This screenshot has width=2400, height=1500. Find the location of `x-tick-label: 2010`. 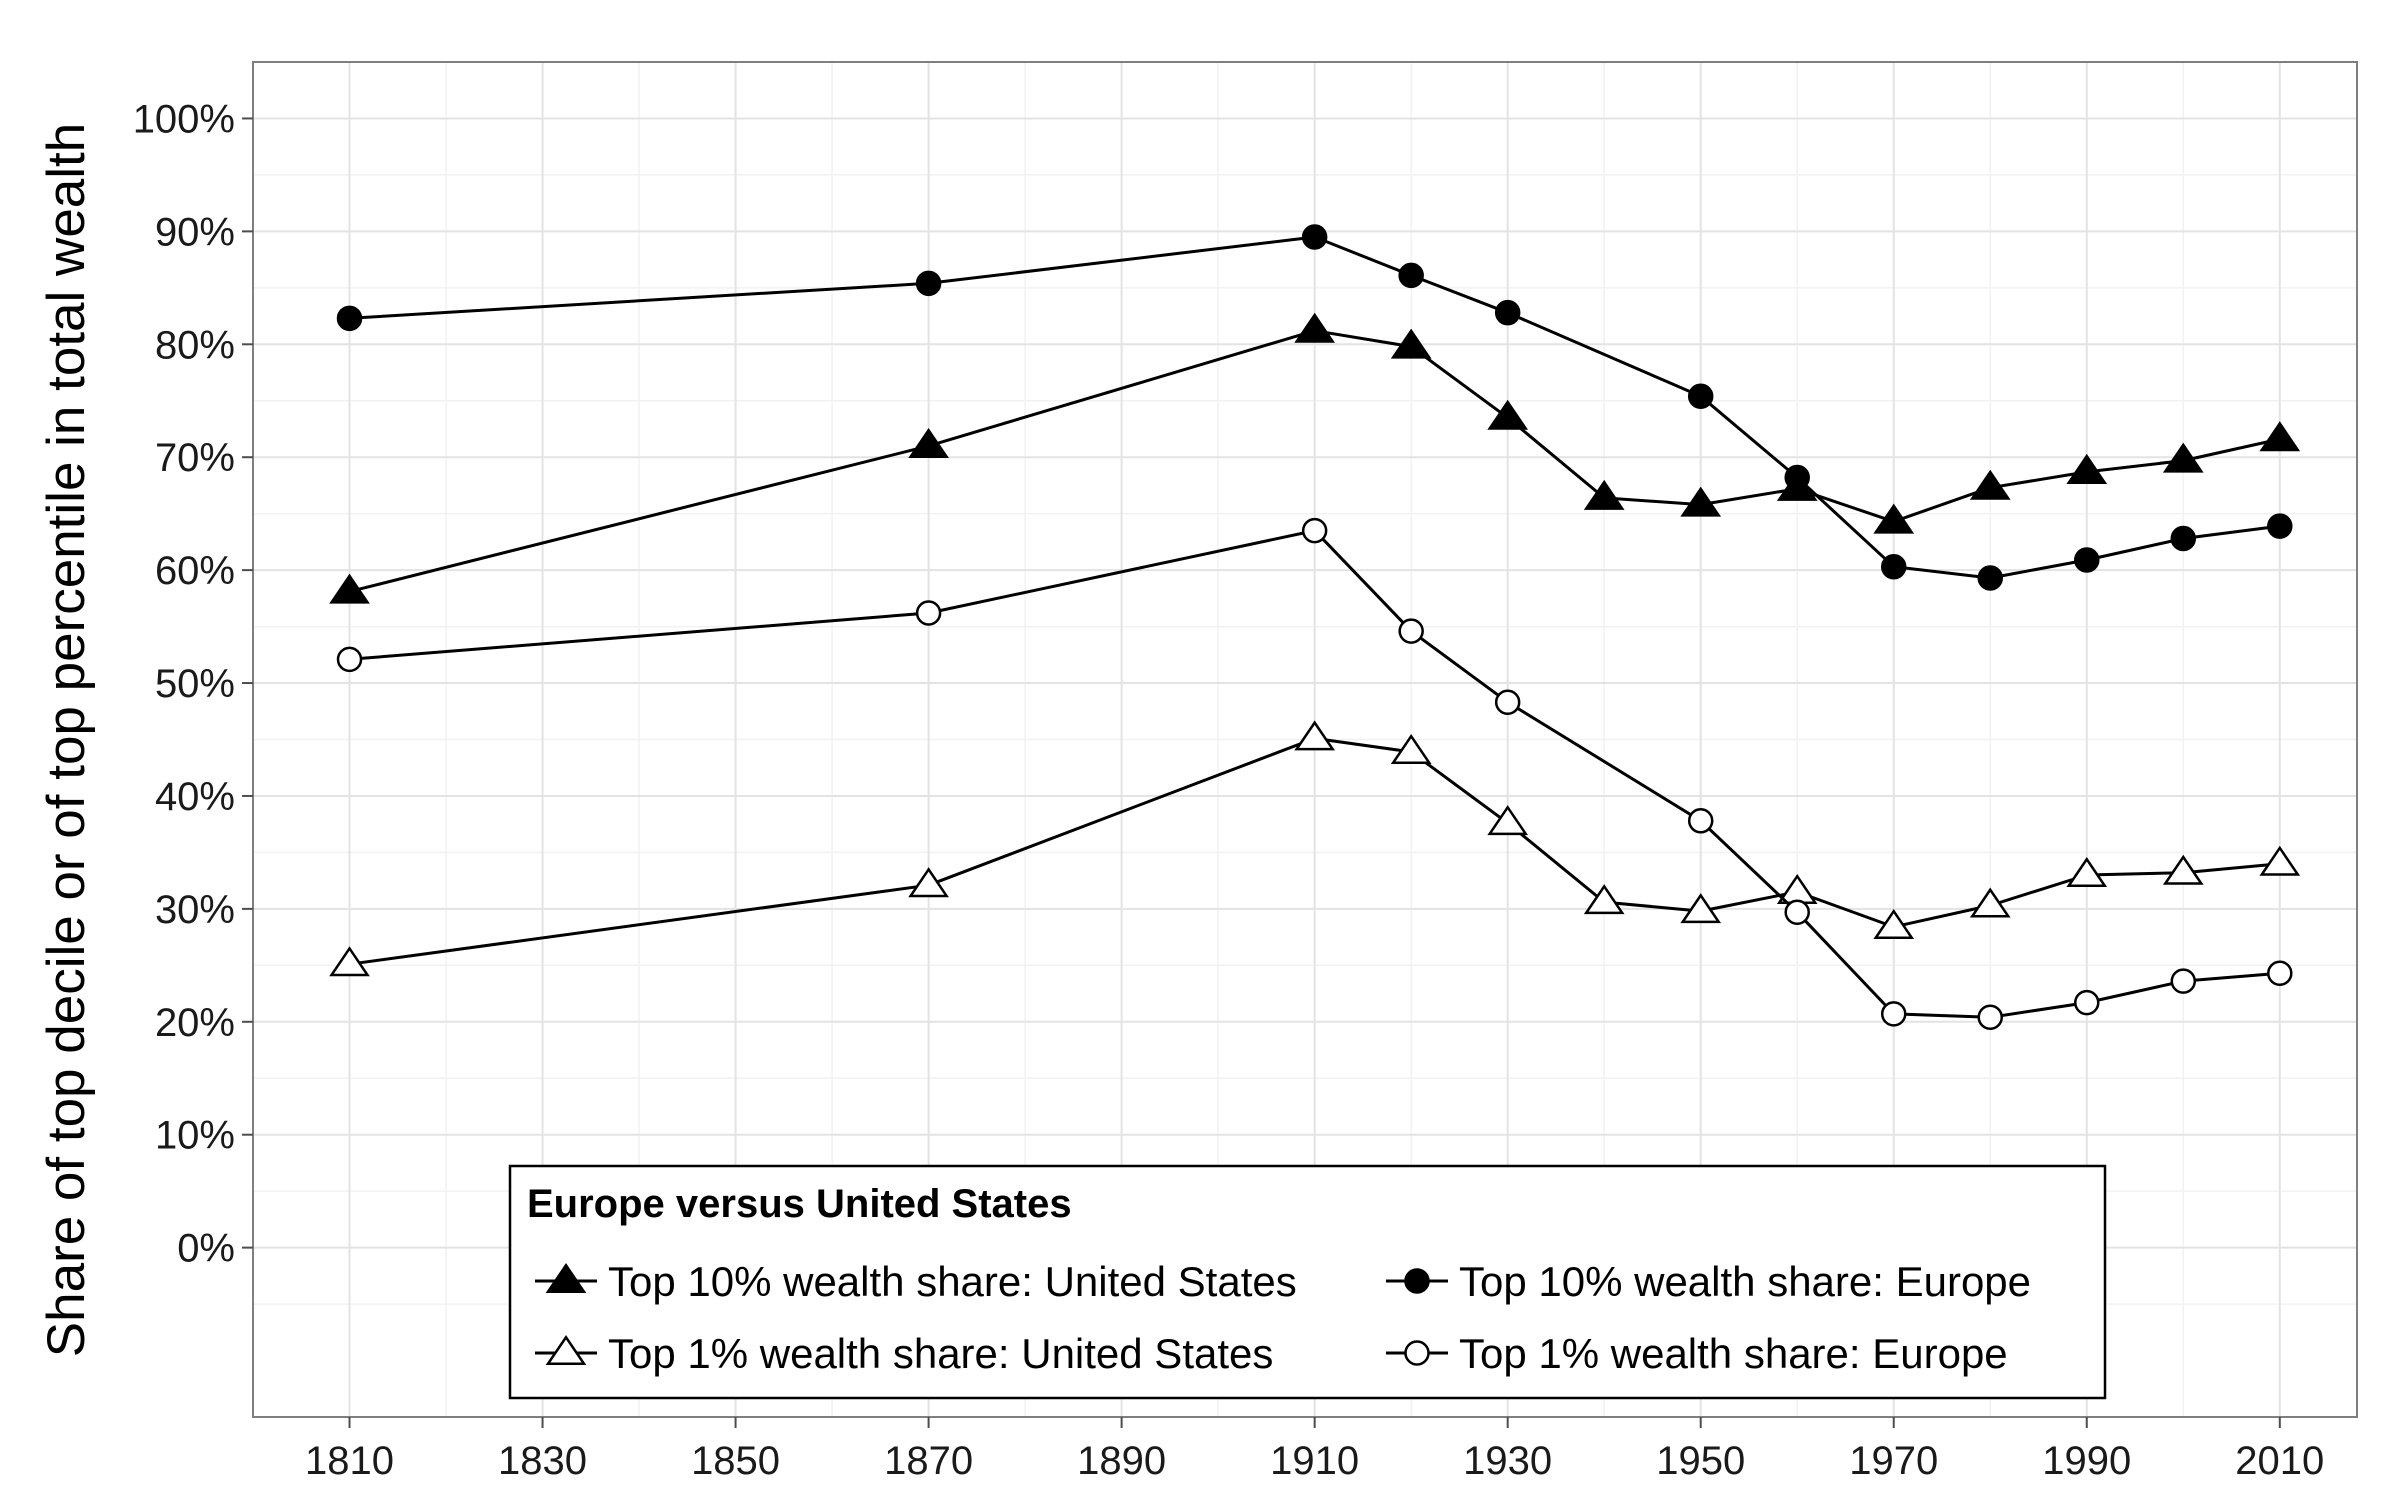

x-tick-label: 2010 is located at coordinates (2279, 1461).